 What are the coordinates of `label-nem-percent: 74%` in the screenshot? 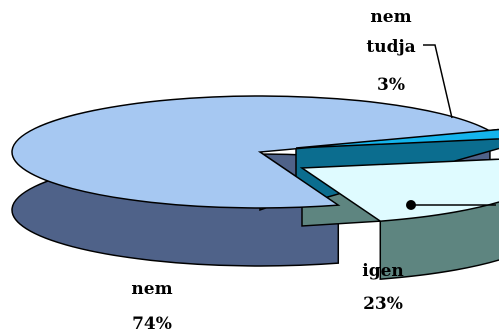 It's located at (152, 322).